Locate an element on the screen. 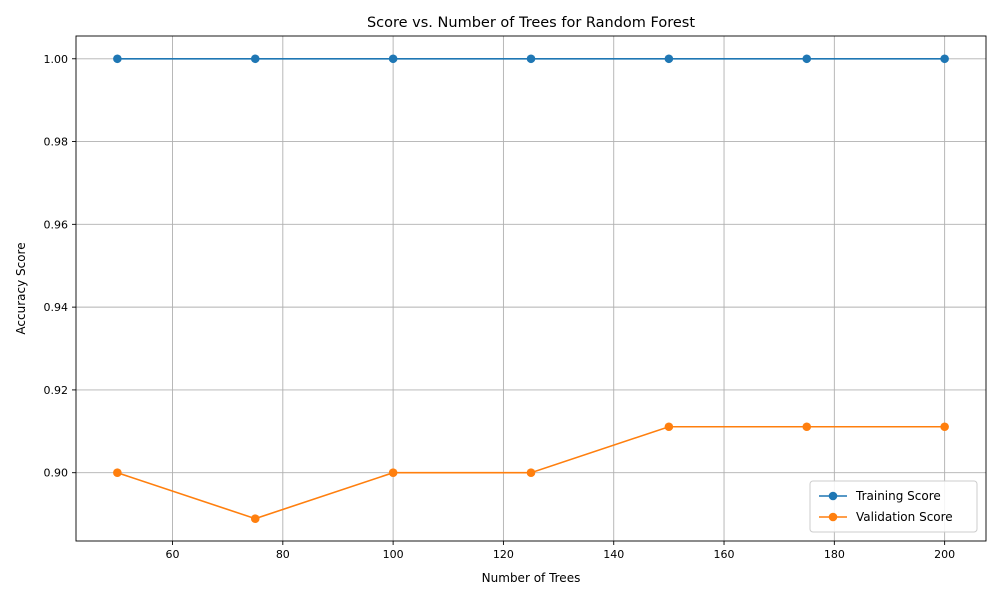 This screenshot has width=1000, height=600. y-tick-label: 0.96 is located at coordinates (56, 224).